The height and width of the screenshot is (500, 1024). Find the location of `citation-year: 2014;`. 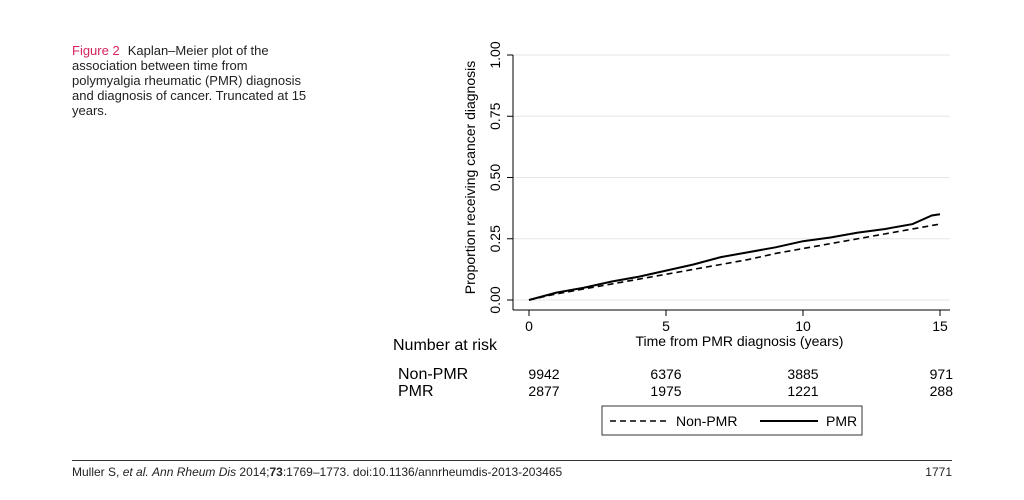

citation-year: 2014; is located at coordinates (253, 472).